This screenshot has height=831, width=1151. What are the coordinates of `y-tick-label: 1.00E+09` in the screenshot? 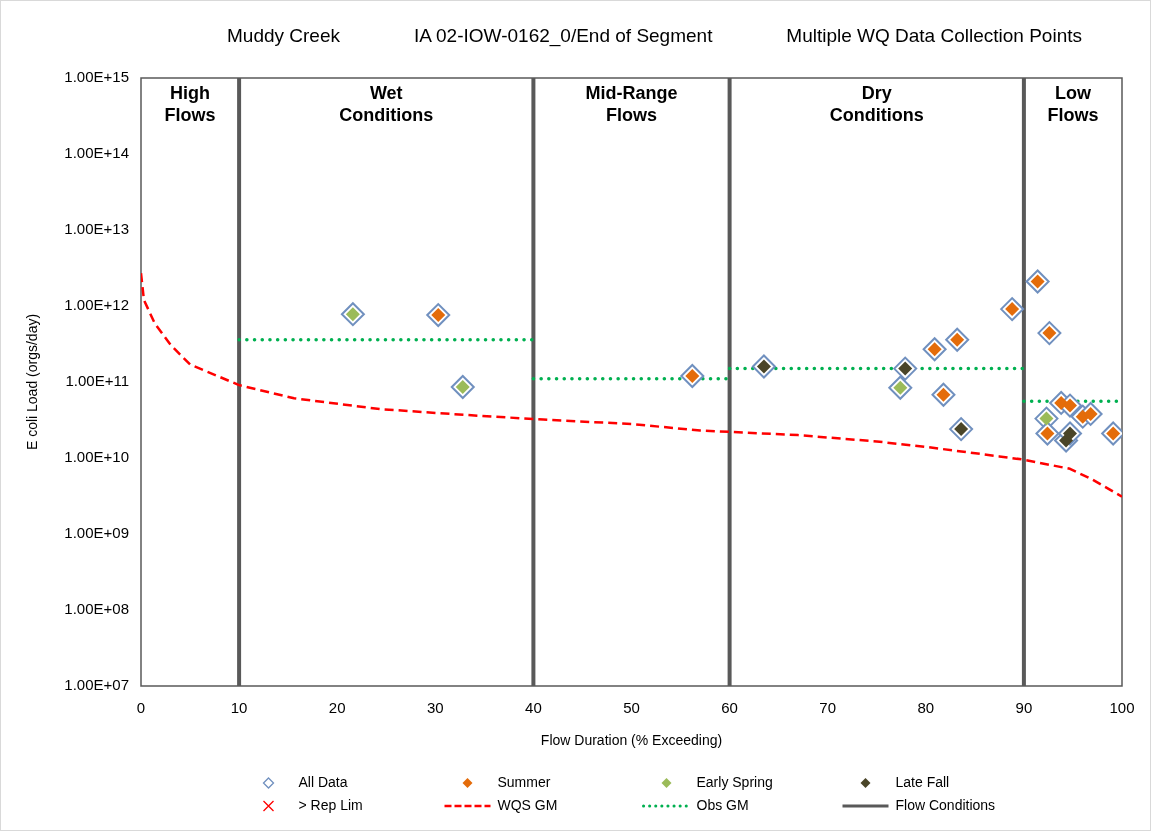 It's located at (96, 533).